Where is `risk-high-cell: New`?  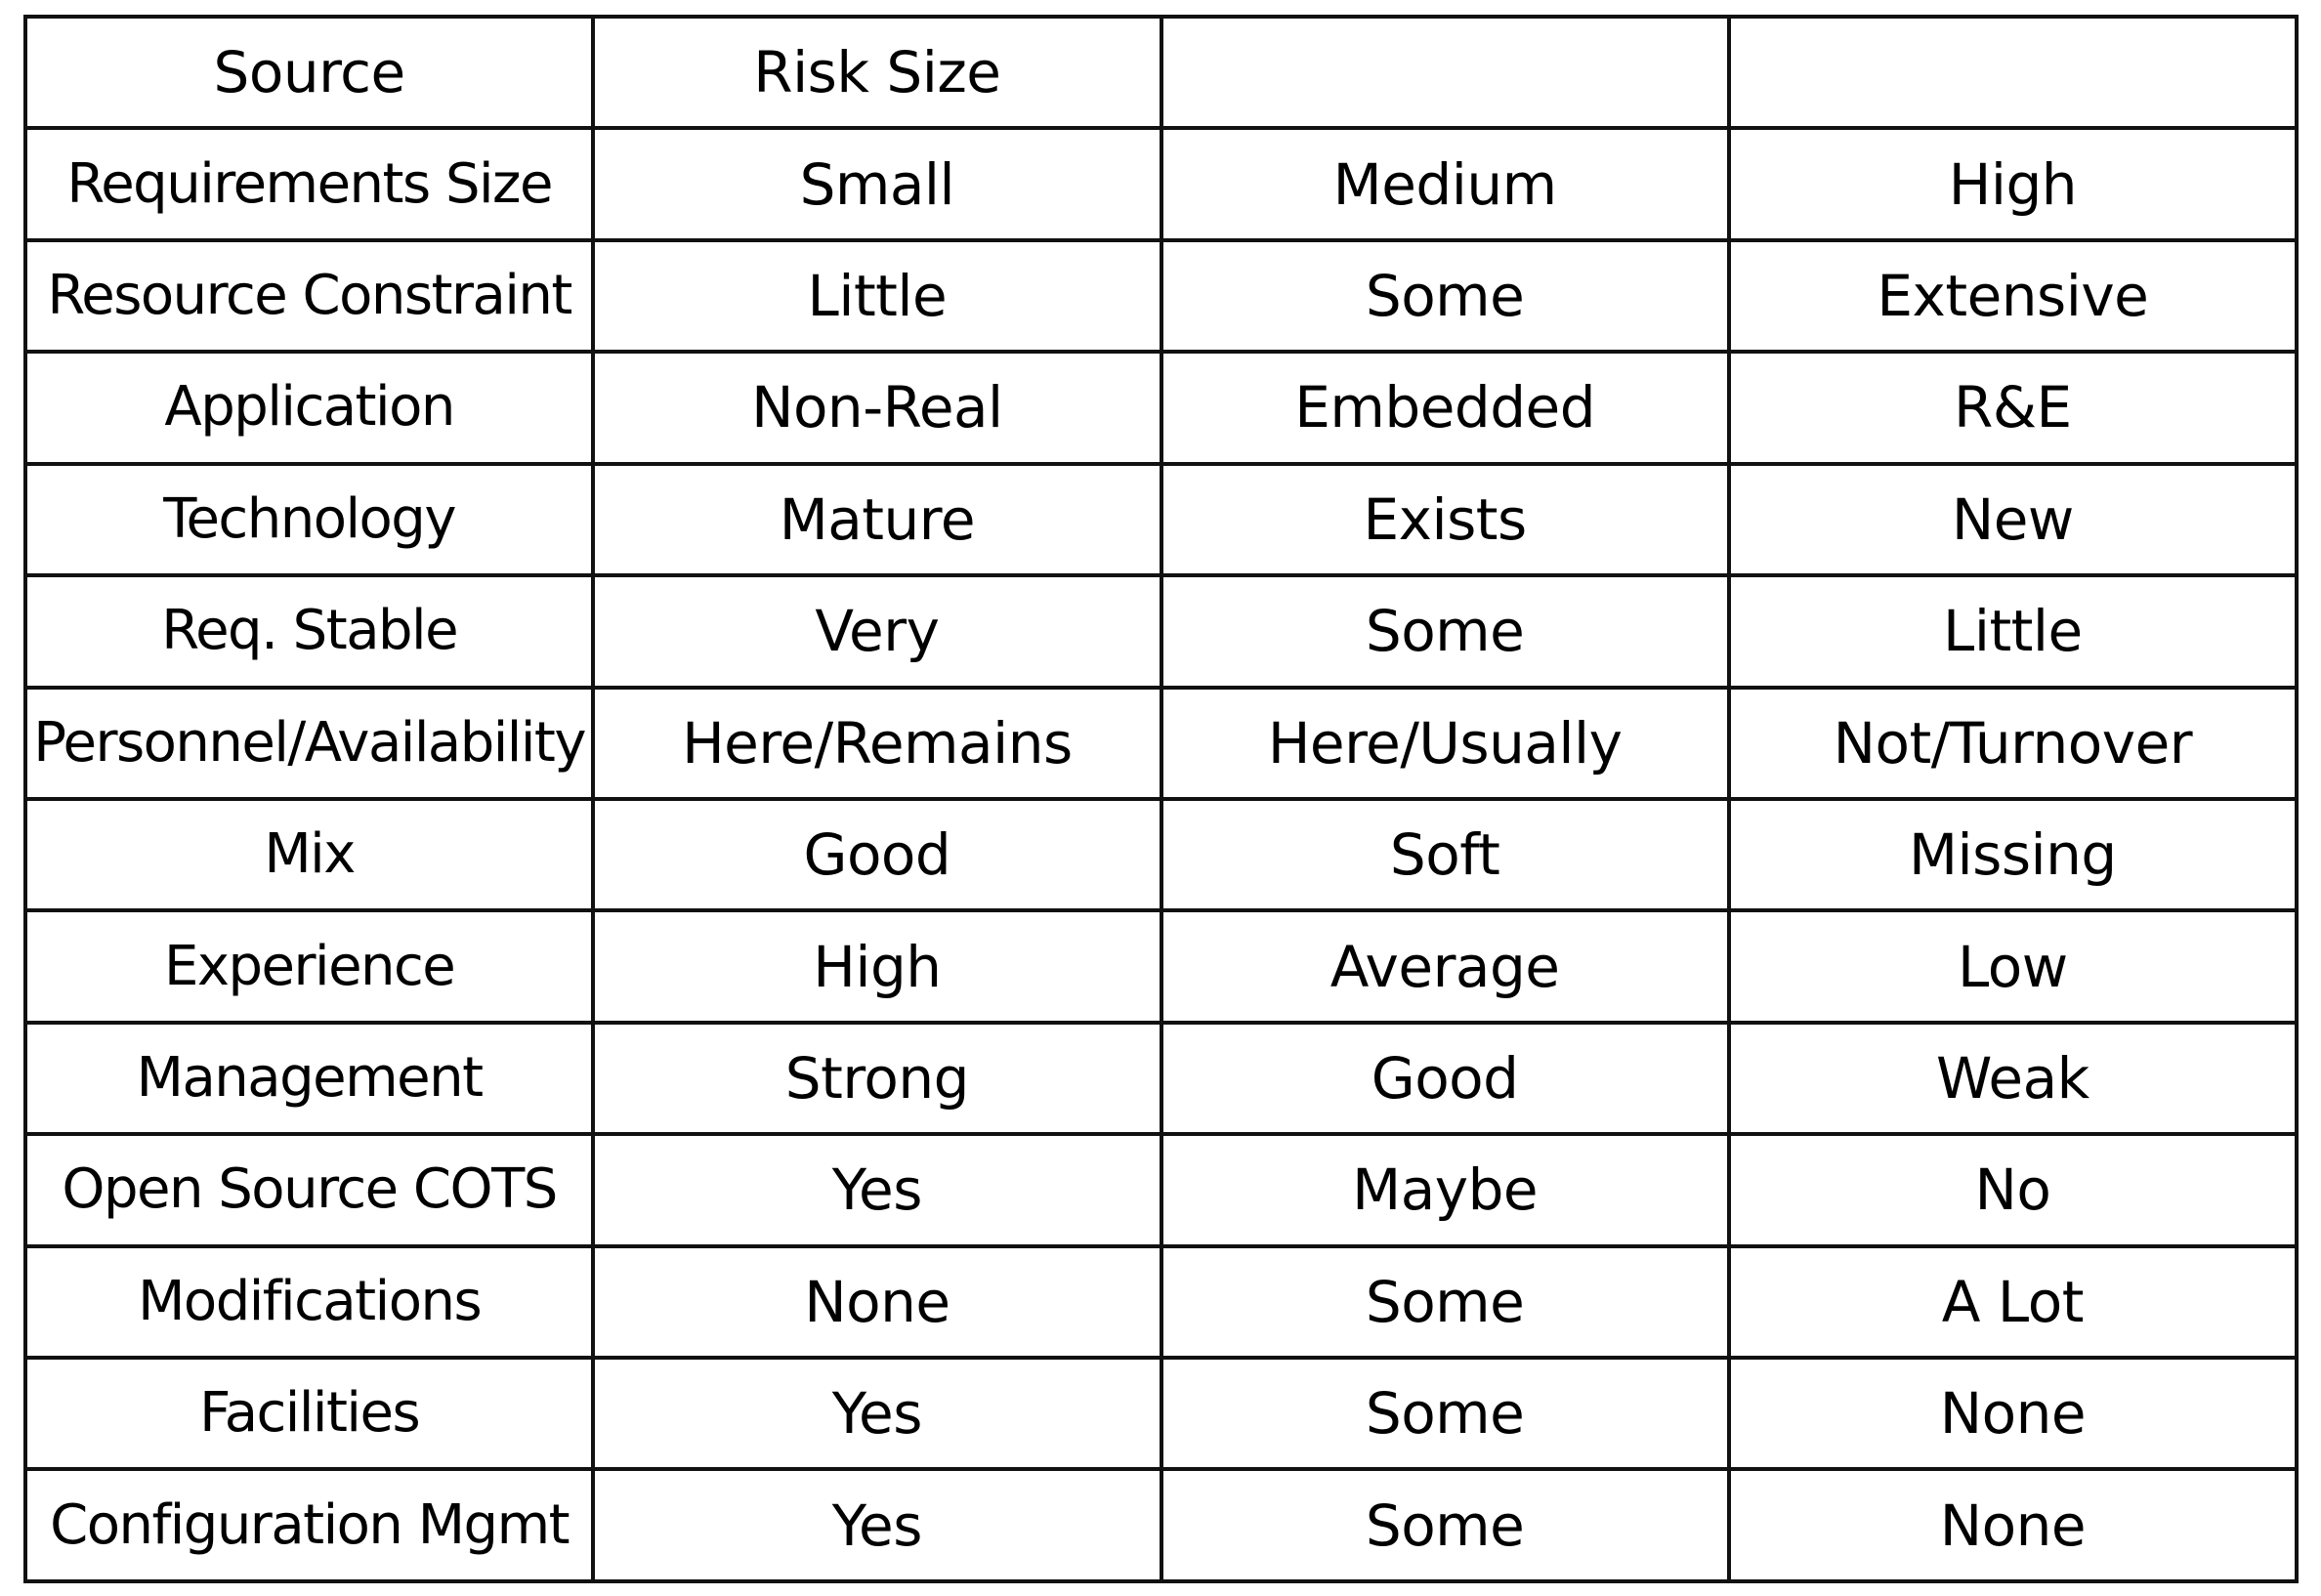
risk-high-cell: New is located at coordinates (2013, 519).